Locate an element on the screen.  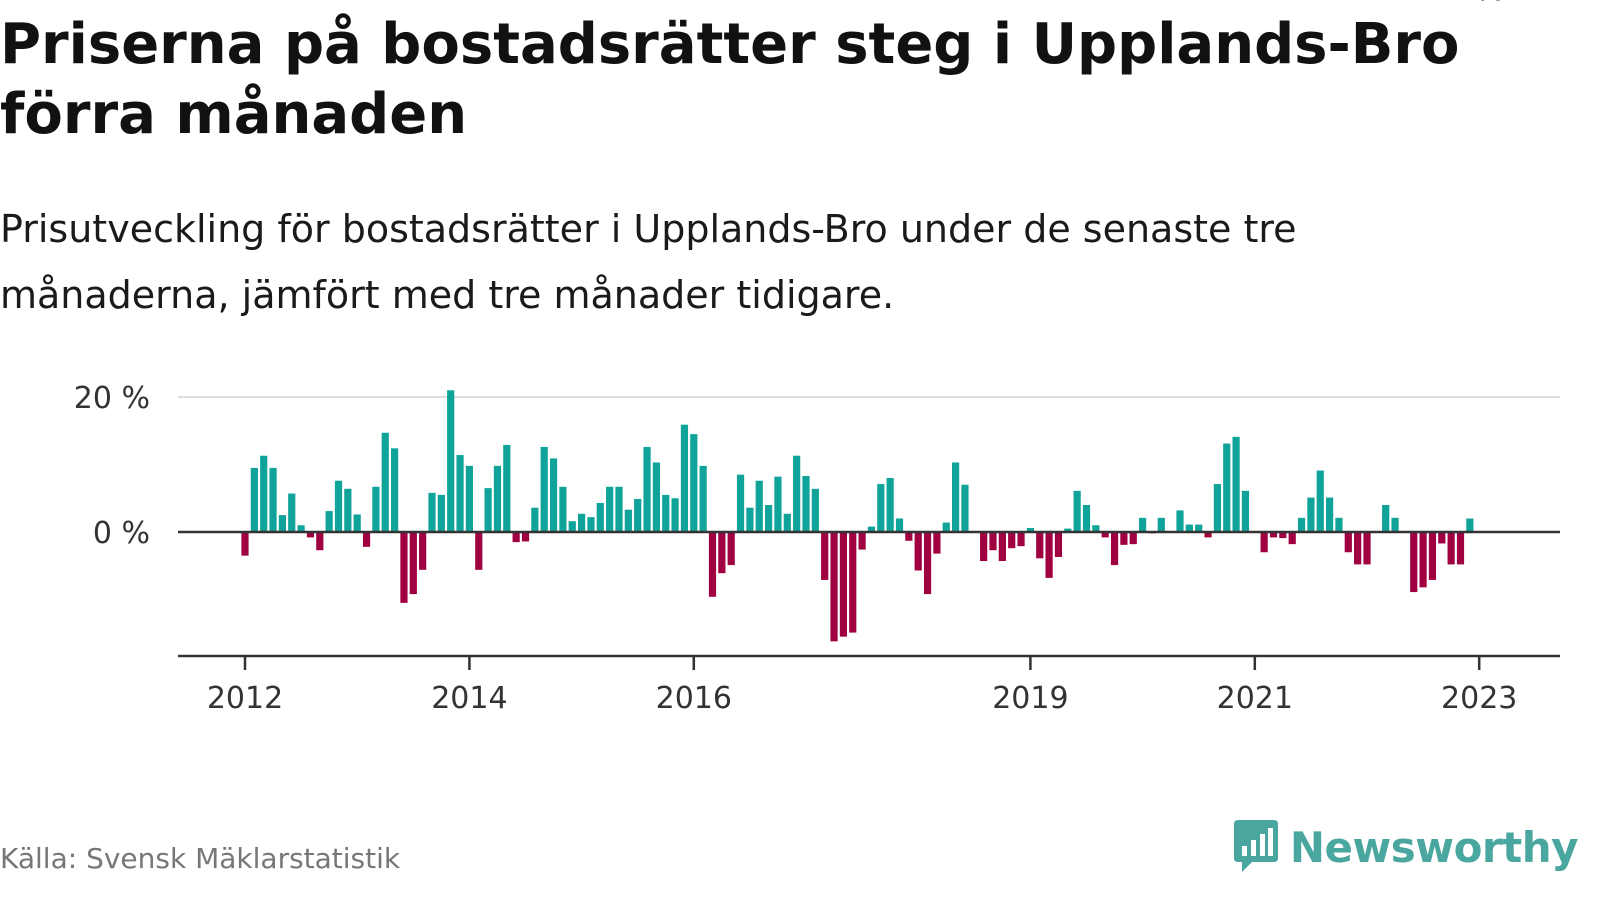
y-tick-label: 0 % is located at coordinates (121, 533).